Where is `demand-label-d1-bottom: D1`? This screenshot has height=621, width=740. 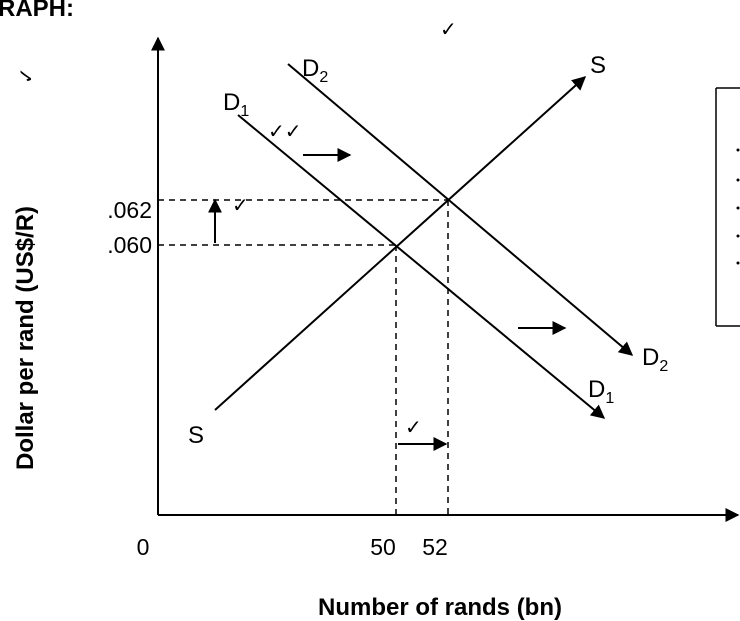
demand-label-d1-bottom: D1 is located at coordinates (601, 391).